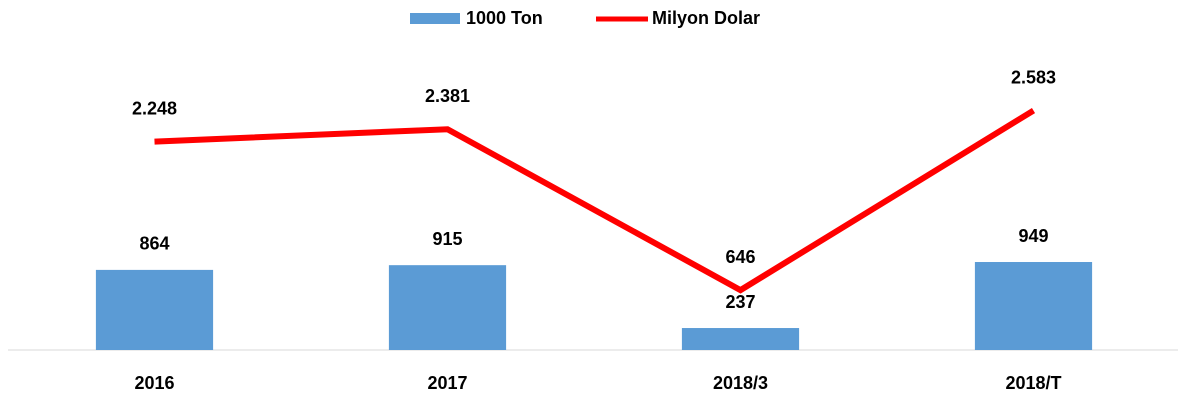 The width and height of the screenshot is (1178, 401). I want to click on data-label: 949, so click(1033, 236).